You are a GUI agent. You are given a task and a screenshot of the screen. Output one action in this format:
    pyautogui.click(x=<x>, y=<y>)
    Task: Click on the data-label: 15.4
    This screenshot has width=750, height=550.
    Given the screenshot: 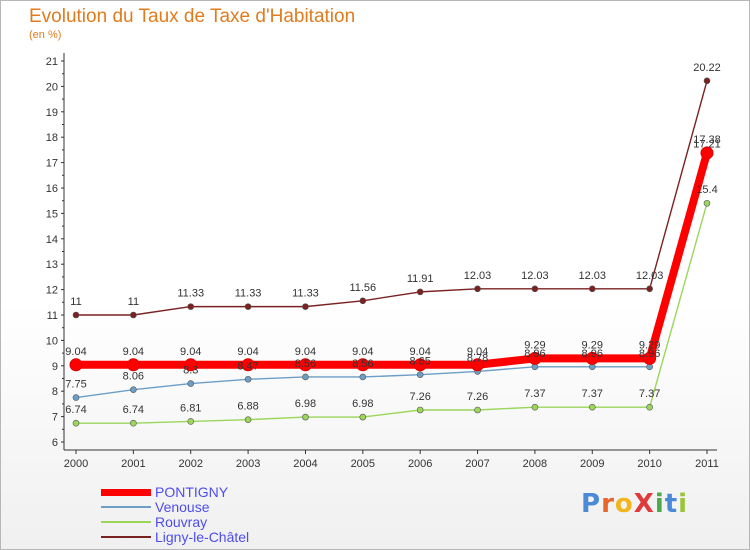 What is the action you would take?
    pyautogui.click(x=706, y=190)
    